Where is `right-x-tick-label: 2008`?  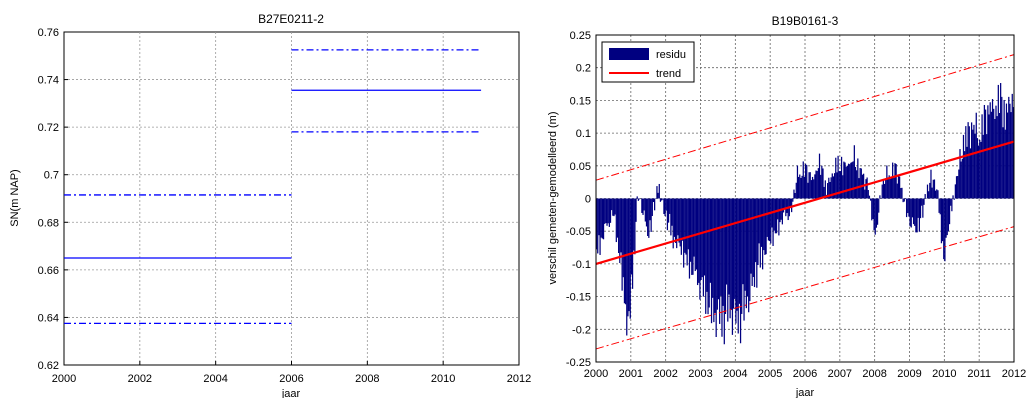 right-x-tick-label: 2008 is located at coordinates (874, 374).